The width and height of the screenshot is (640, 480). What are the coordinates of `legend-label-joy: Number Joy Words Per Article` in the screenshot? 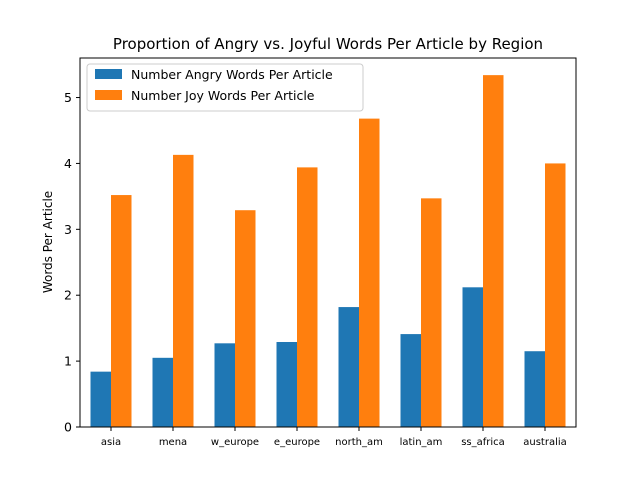 It's located at (223, 95).